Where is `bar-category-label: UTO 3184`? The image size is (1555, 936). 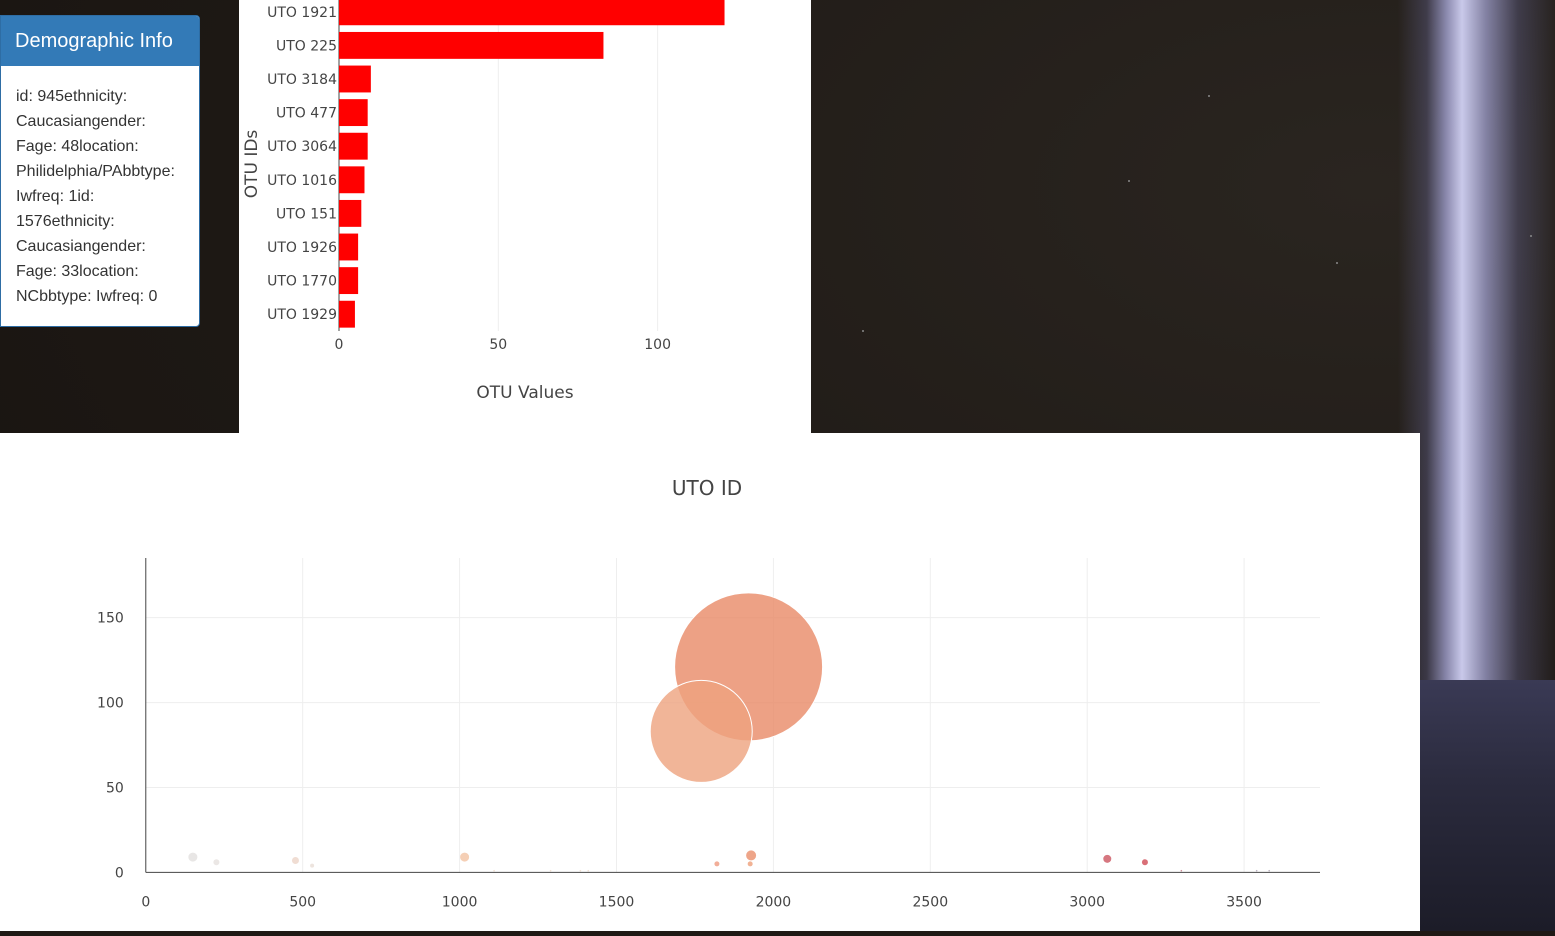 bar-category-label: UTO 3184 is located at coordinates (302, 80).